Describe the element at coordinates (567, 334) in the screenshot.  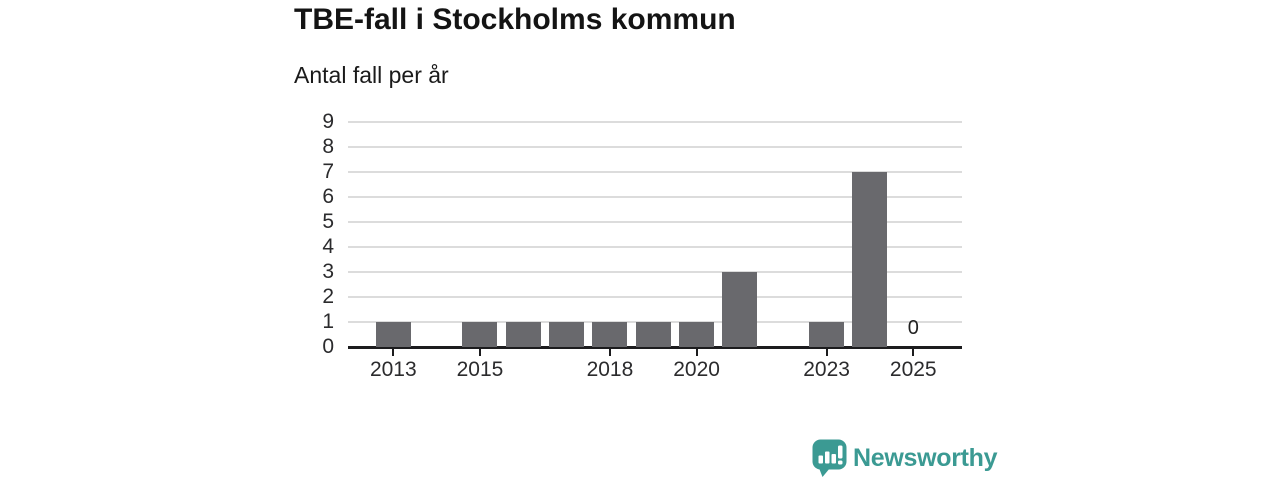
I see `bar-2017` at that location.